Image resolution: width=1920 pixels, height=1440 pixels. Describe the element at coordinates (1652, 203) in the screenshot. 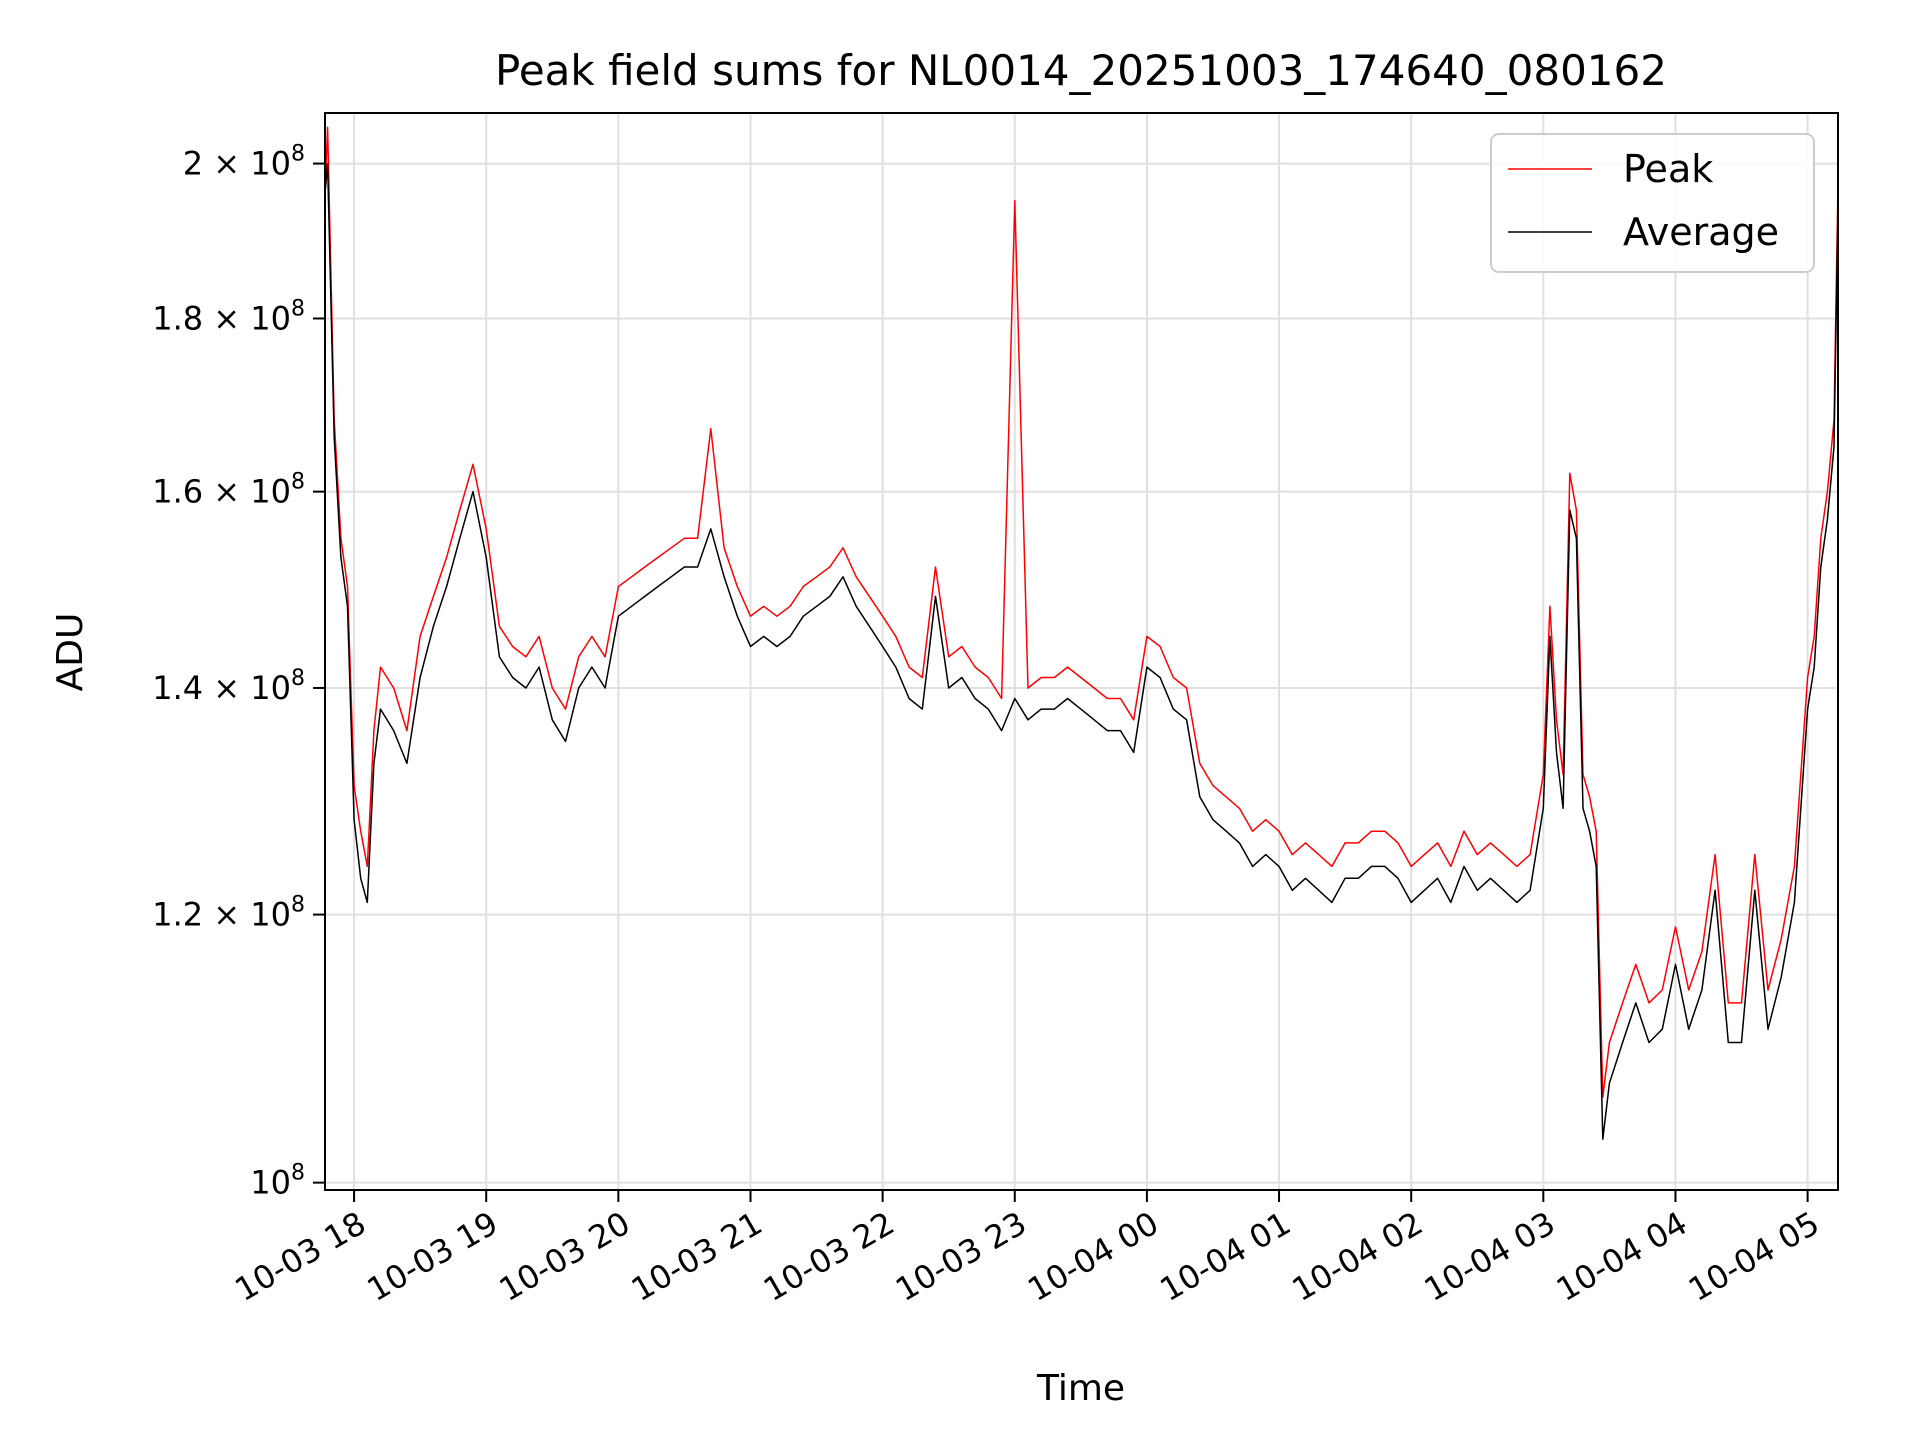

I see `legend: Peak Average` at that location.